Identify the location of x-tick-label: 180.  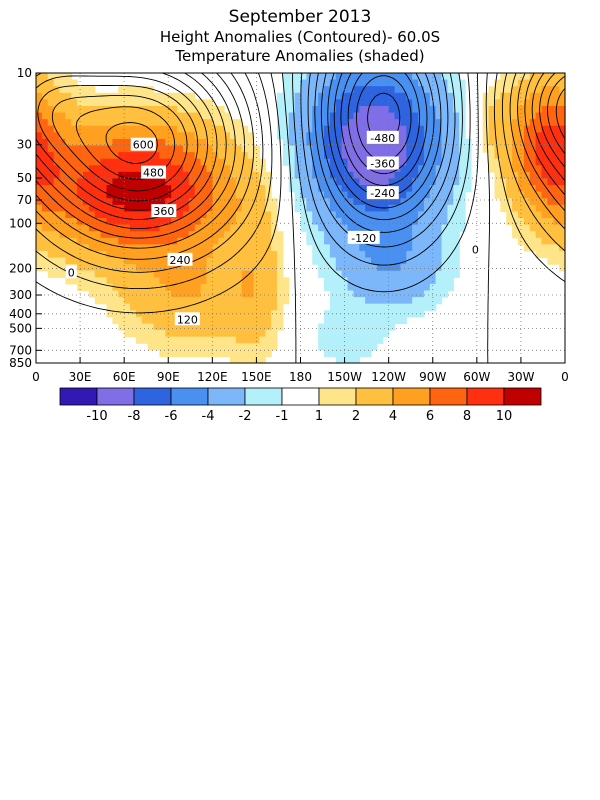
(300, 377).